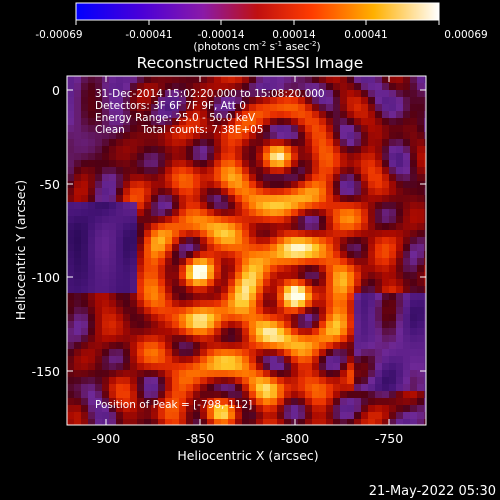  I want to click on plot-title: Reconstructed RHESSI Image, so click(250, 63).